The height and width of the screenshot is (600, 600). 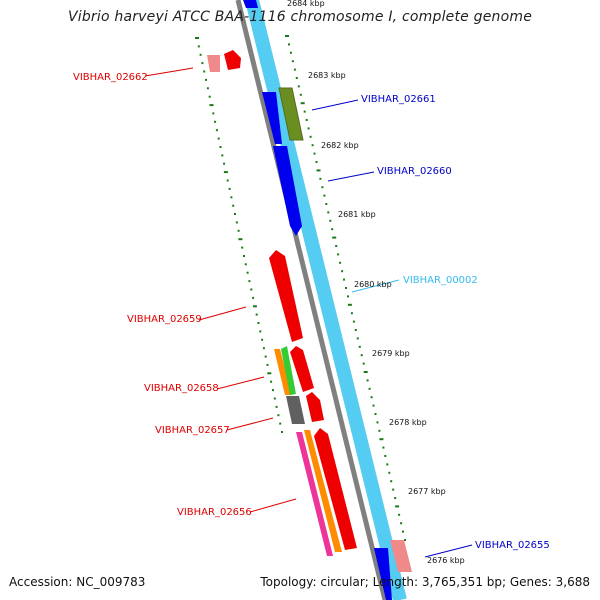 What do you see at coordinates (383, 574) in the screenshot?
I see `gene-block-bottom-blue` at bounding box center [383, 574].